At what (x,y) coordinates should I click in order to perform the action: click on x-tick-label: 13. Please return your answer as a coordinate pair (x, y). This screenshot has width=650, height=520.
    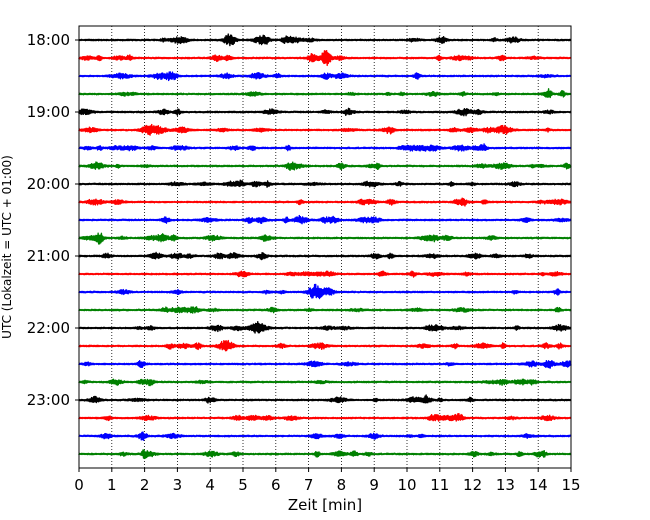
    Looking at the image, I should click on (505, 485).